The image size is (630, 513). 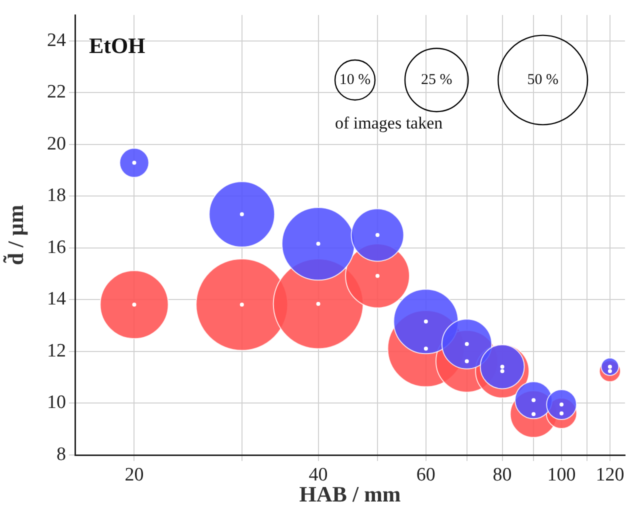 I want to click on y-tick-label: 22, so click(x=56, y=92).